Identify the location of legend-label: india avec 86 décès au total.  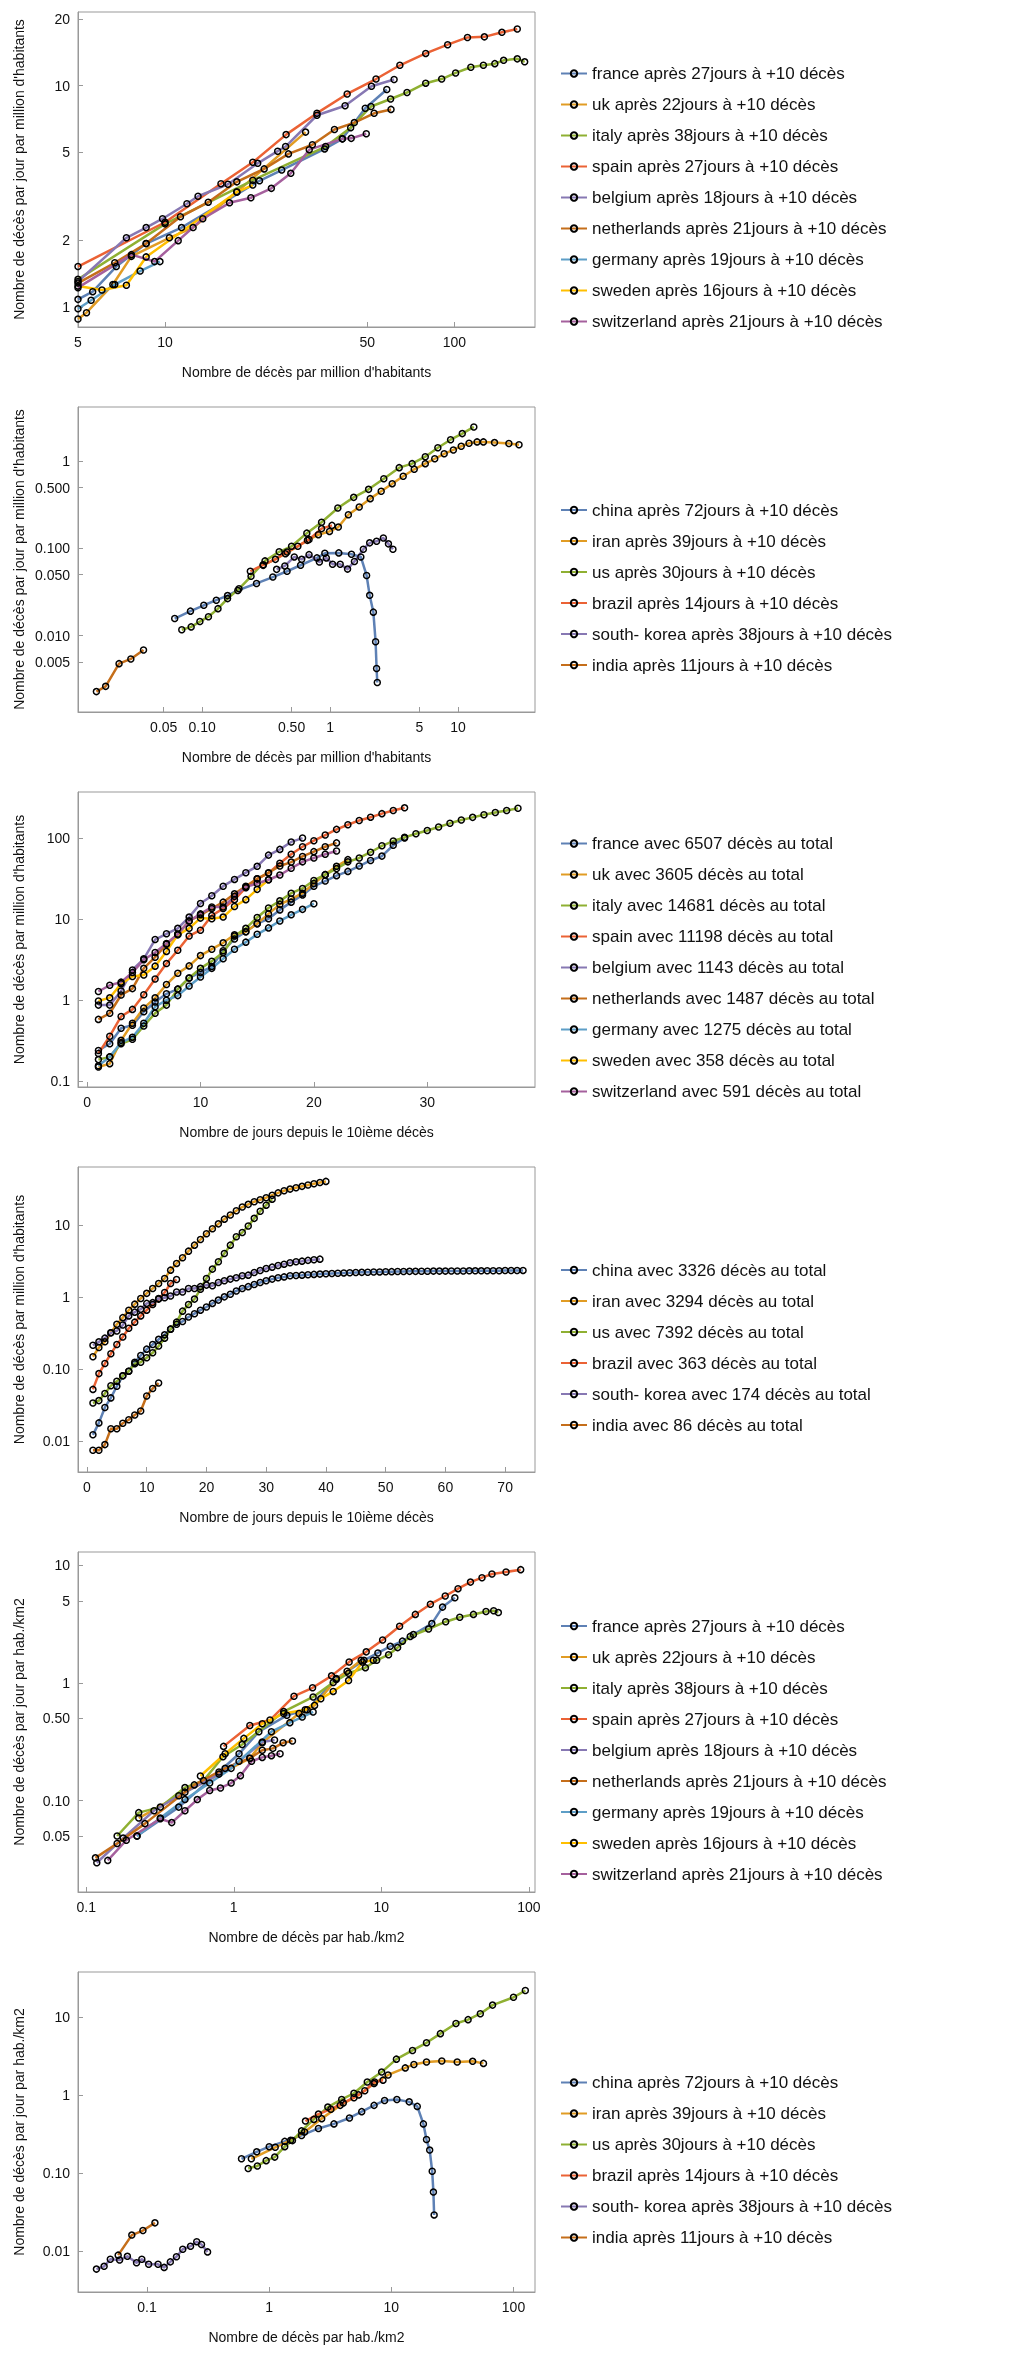
(697, 1425).